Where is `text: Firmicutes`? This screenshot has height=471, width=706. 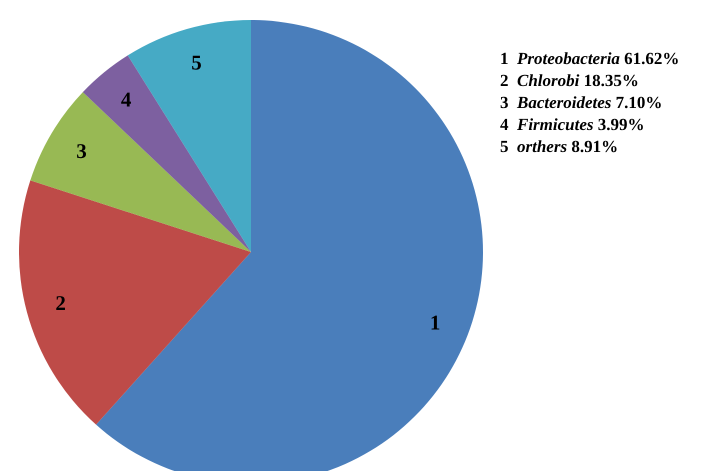 text: Firmicutes is located at coordinates (555, 124).